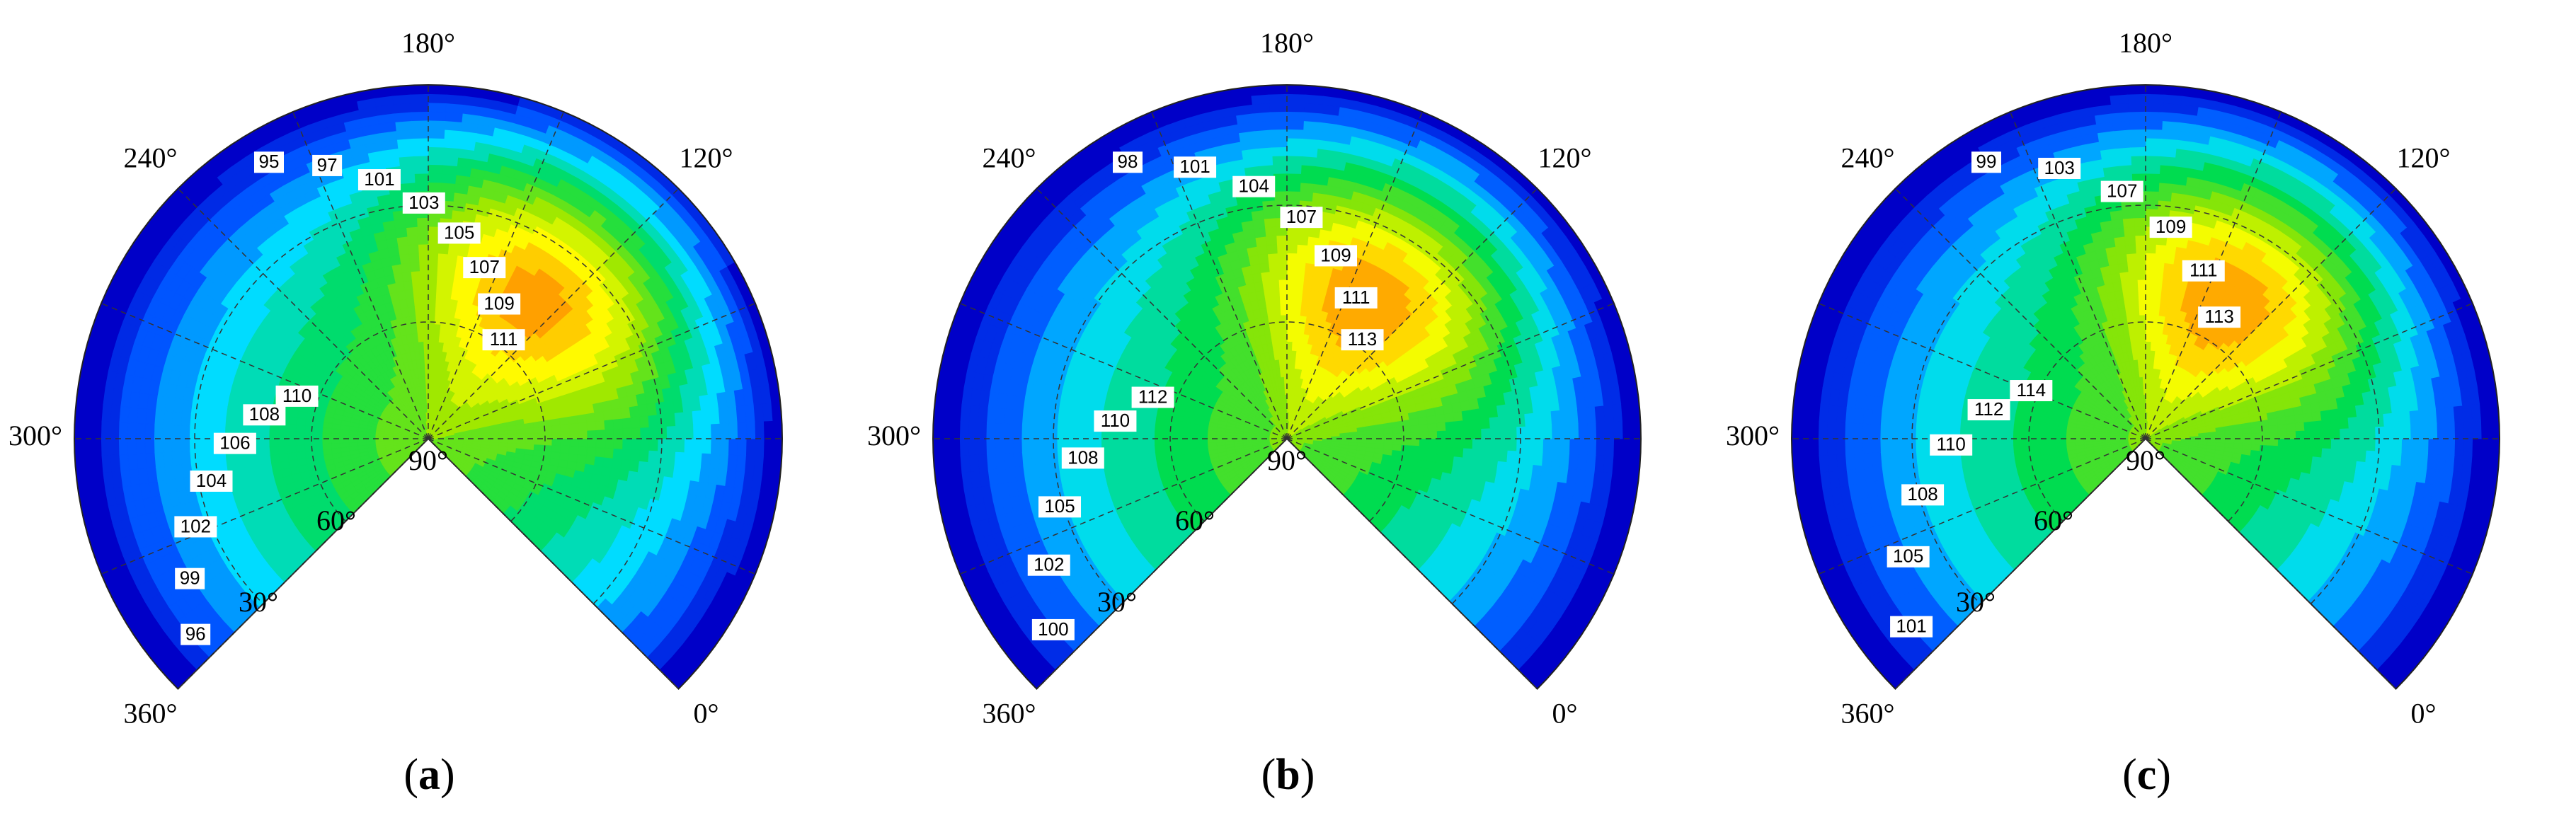  What do you see at coordinates (151, 714) in the screenshot?
I see `angle-label: 360°` at bounding box center [151, 714].